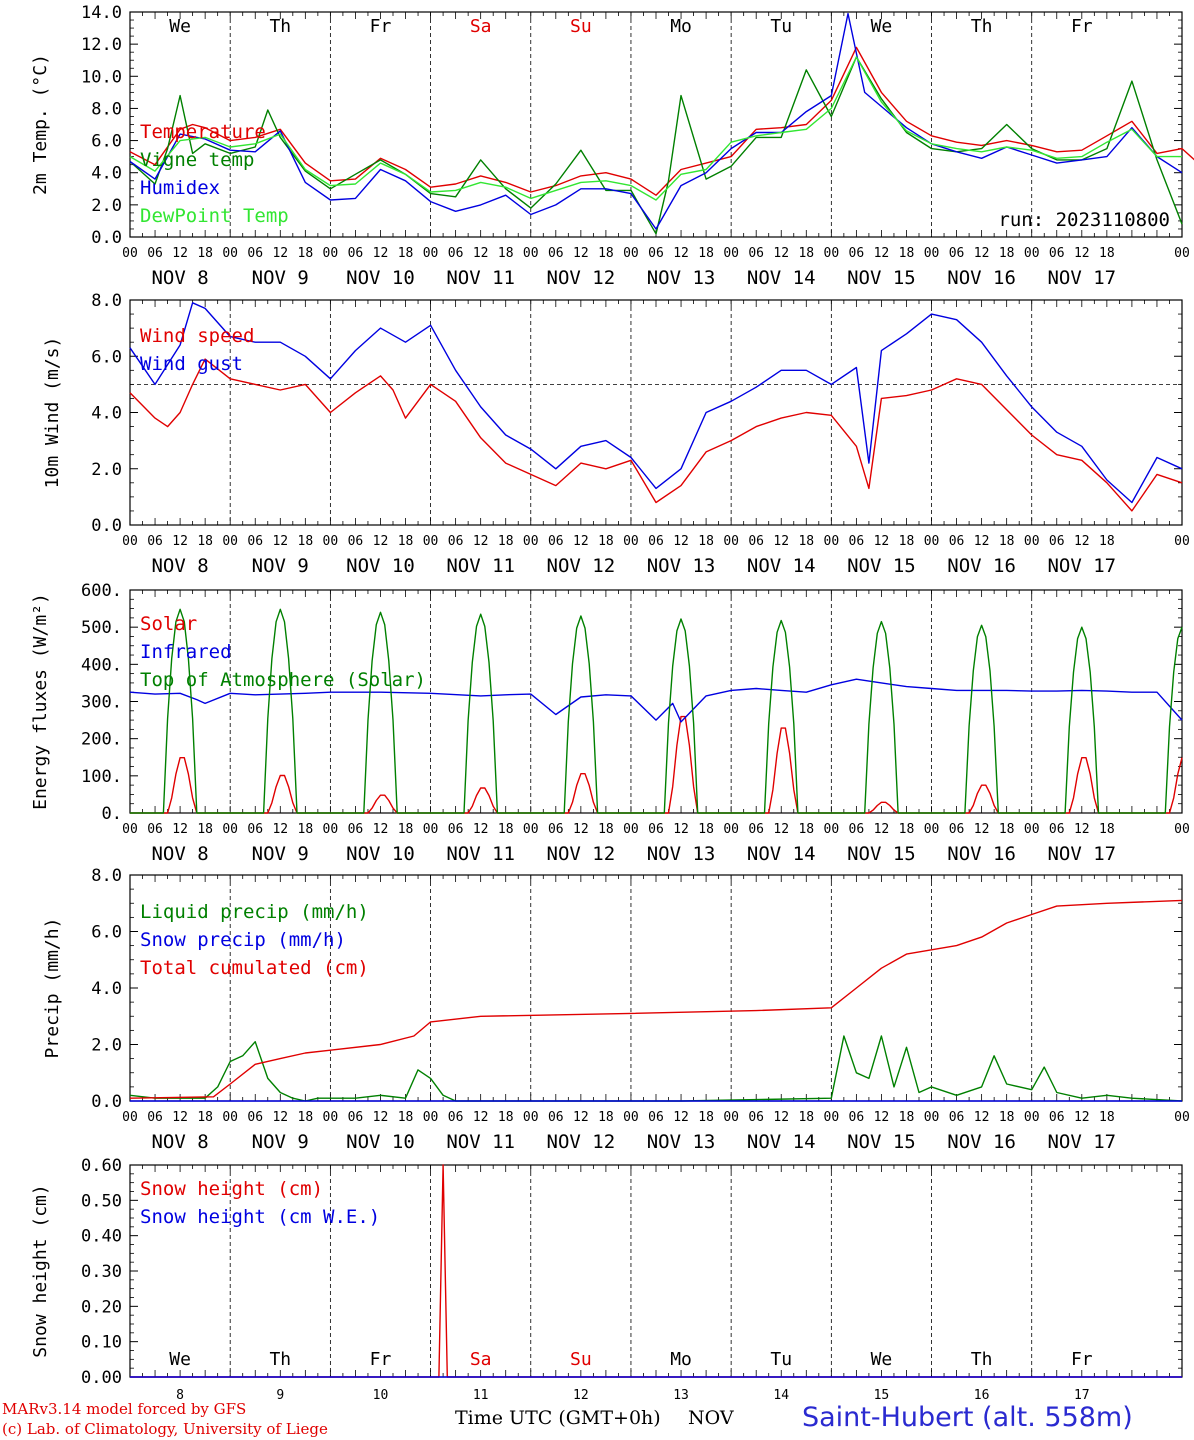  I want to click on legend-entry: Temperature, so click(203, 132).